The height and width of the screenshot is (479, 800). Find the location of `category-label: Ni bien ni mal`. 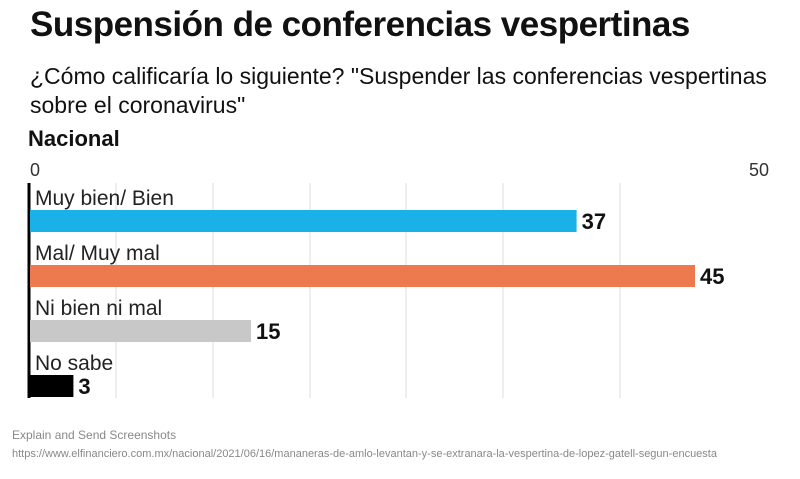

category-label: Ni bien ni mal is located at coordinates (98, 308).